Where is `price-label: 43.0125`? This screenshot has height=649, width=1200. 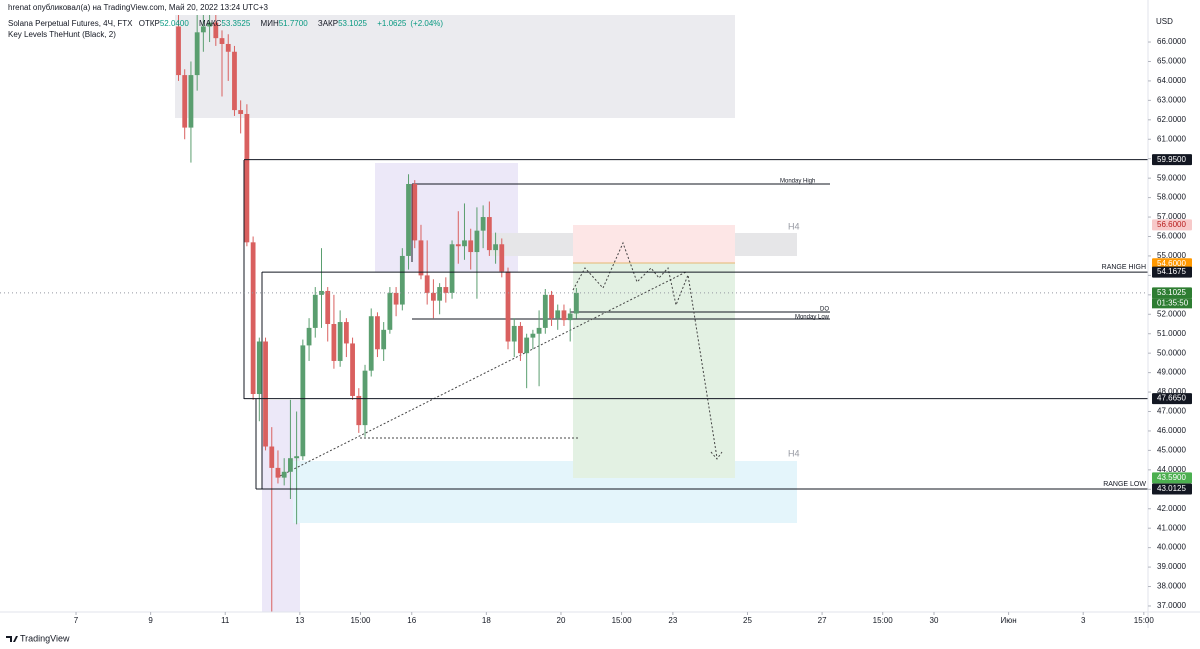
price-label: 43.0125 is located at coordinates (1171, 488).